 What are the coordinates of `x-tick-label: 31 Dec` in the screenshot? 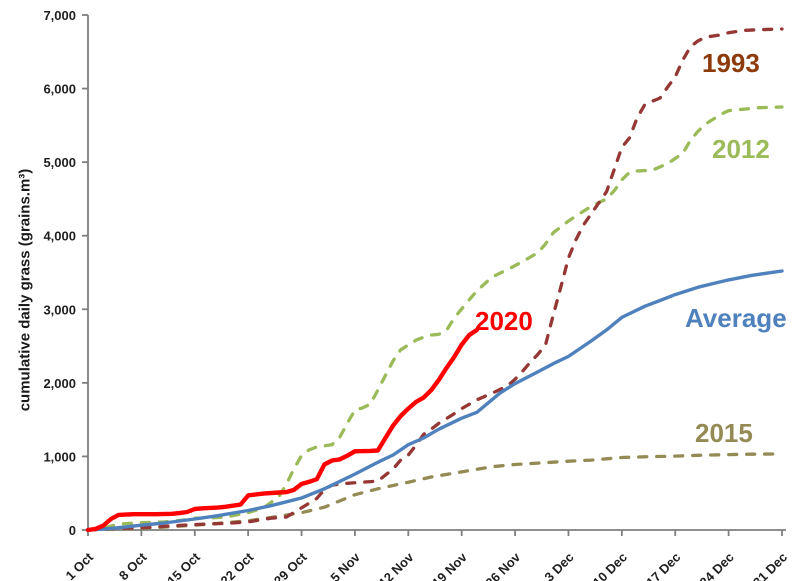 It's located at (770, 565).